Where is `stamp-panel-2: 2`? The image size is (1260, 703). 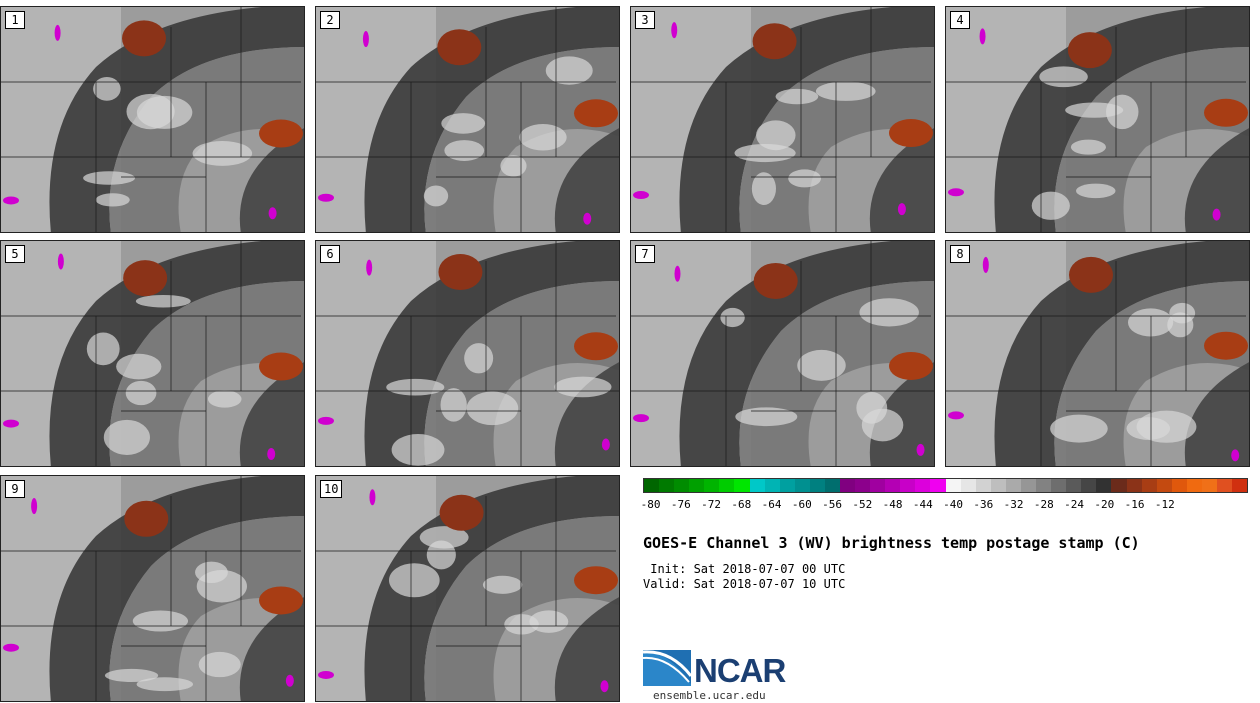 stamp-panel-2: 2 is located at coordinates (467, 119).